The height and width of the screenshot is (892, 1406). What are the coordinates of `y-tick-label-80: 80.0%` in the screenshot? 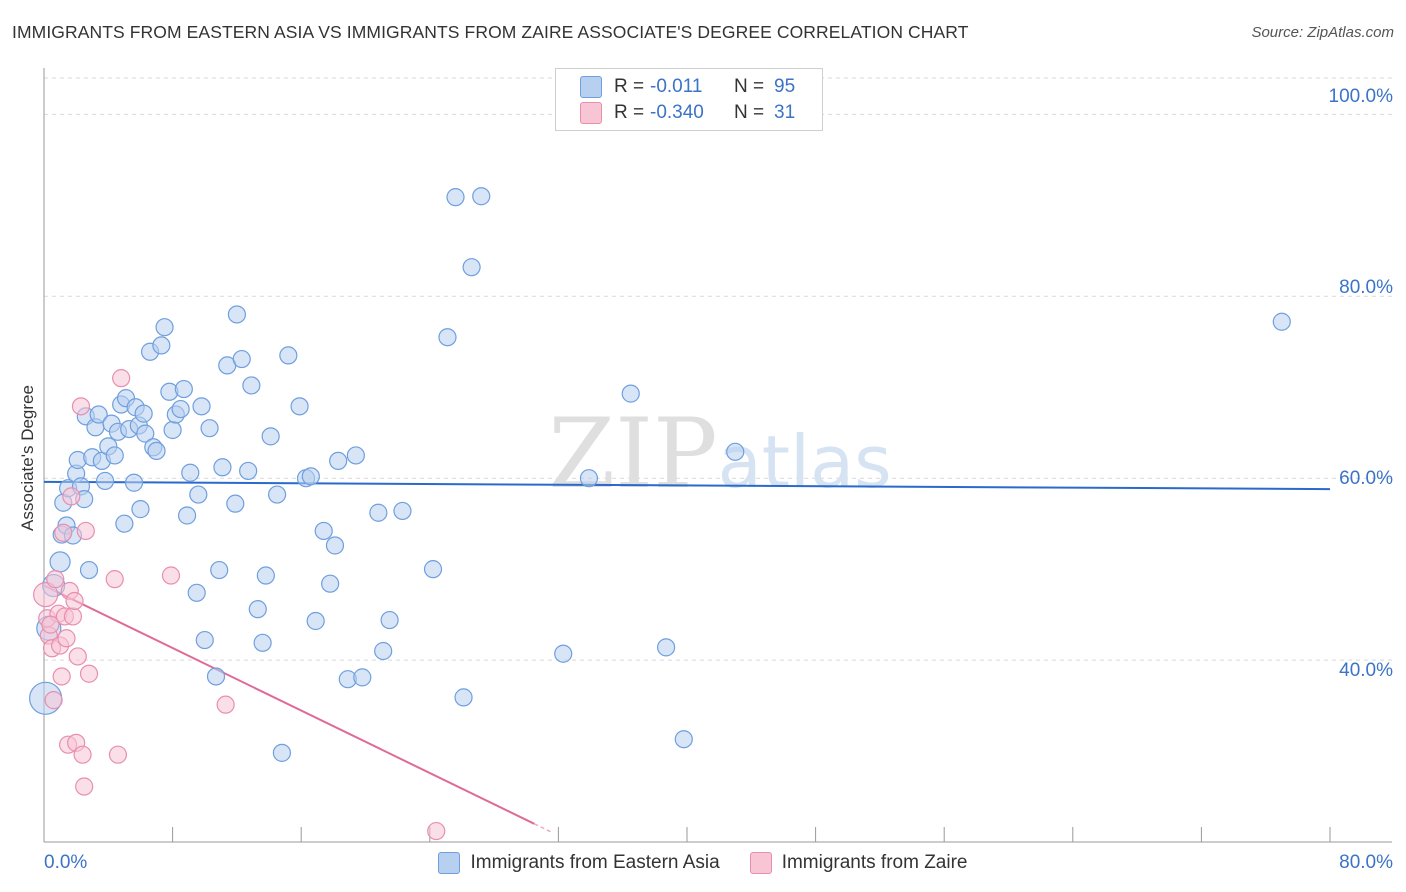 It's located at (1366, 287).